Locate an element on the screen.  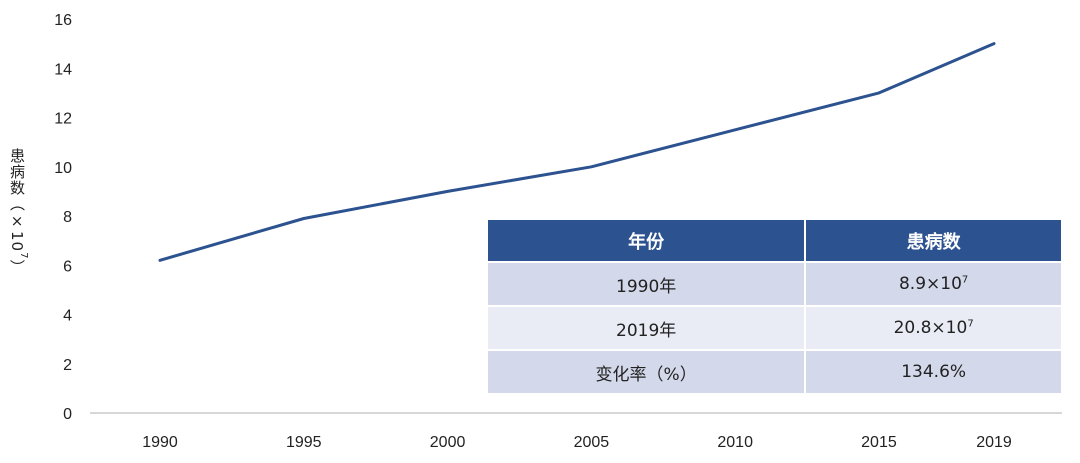
table-header-row: 年份 患病数 is located at coordinates (774, 240).